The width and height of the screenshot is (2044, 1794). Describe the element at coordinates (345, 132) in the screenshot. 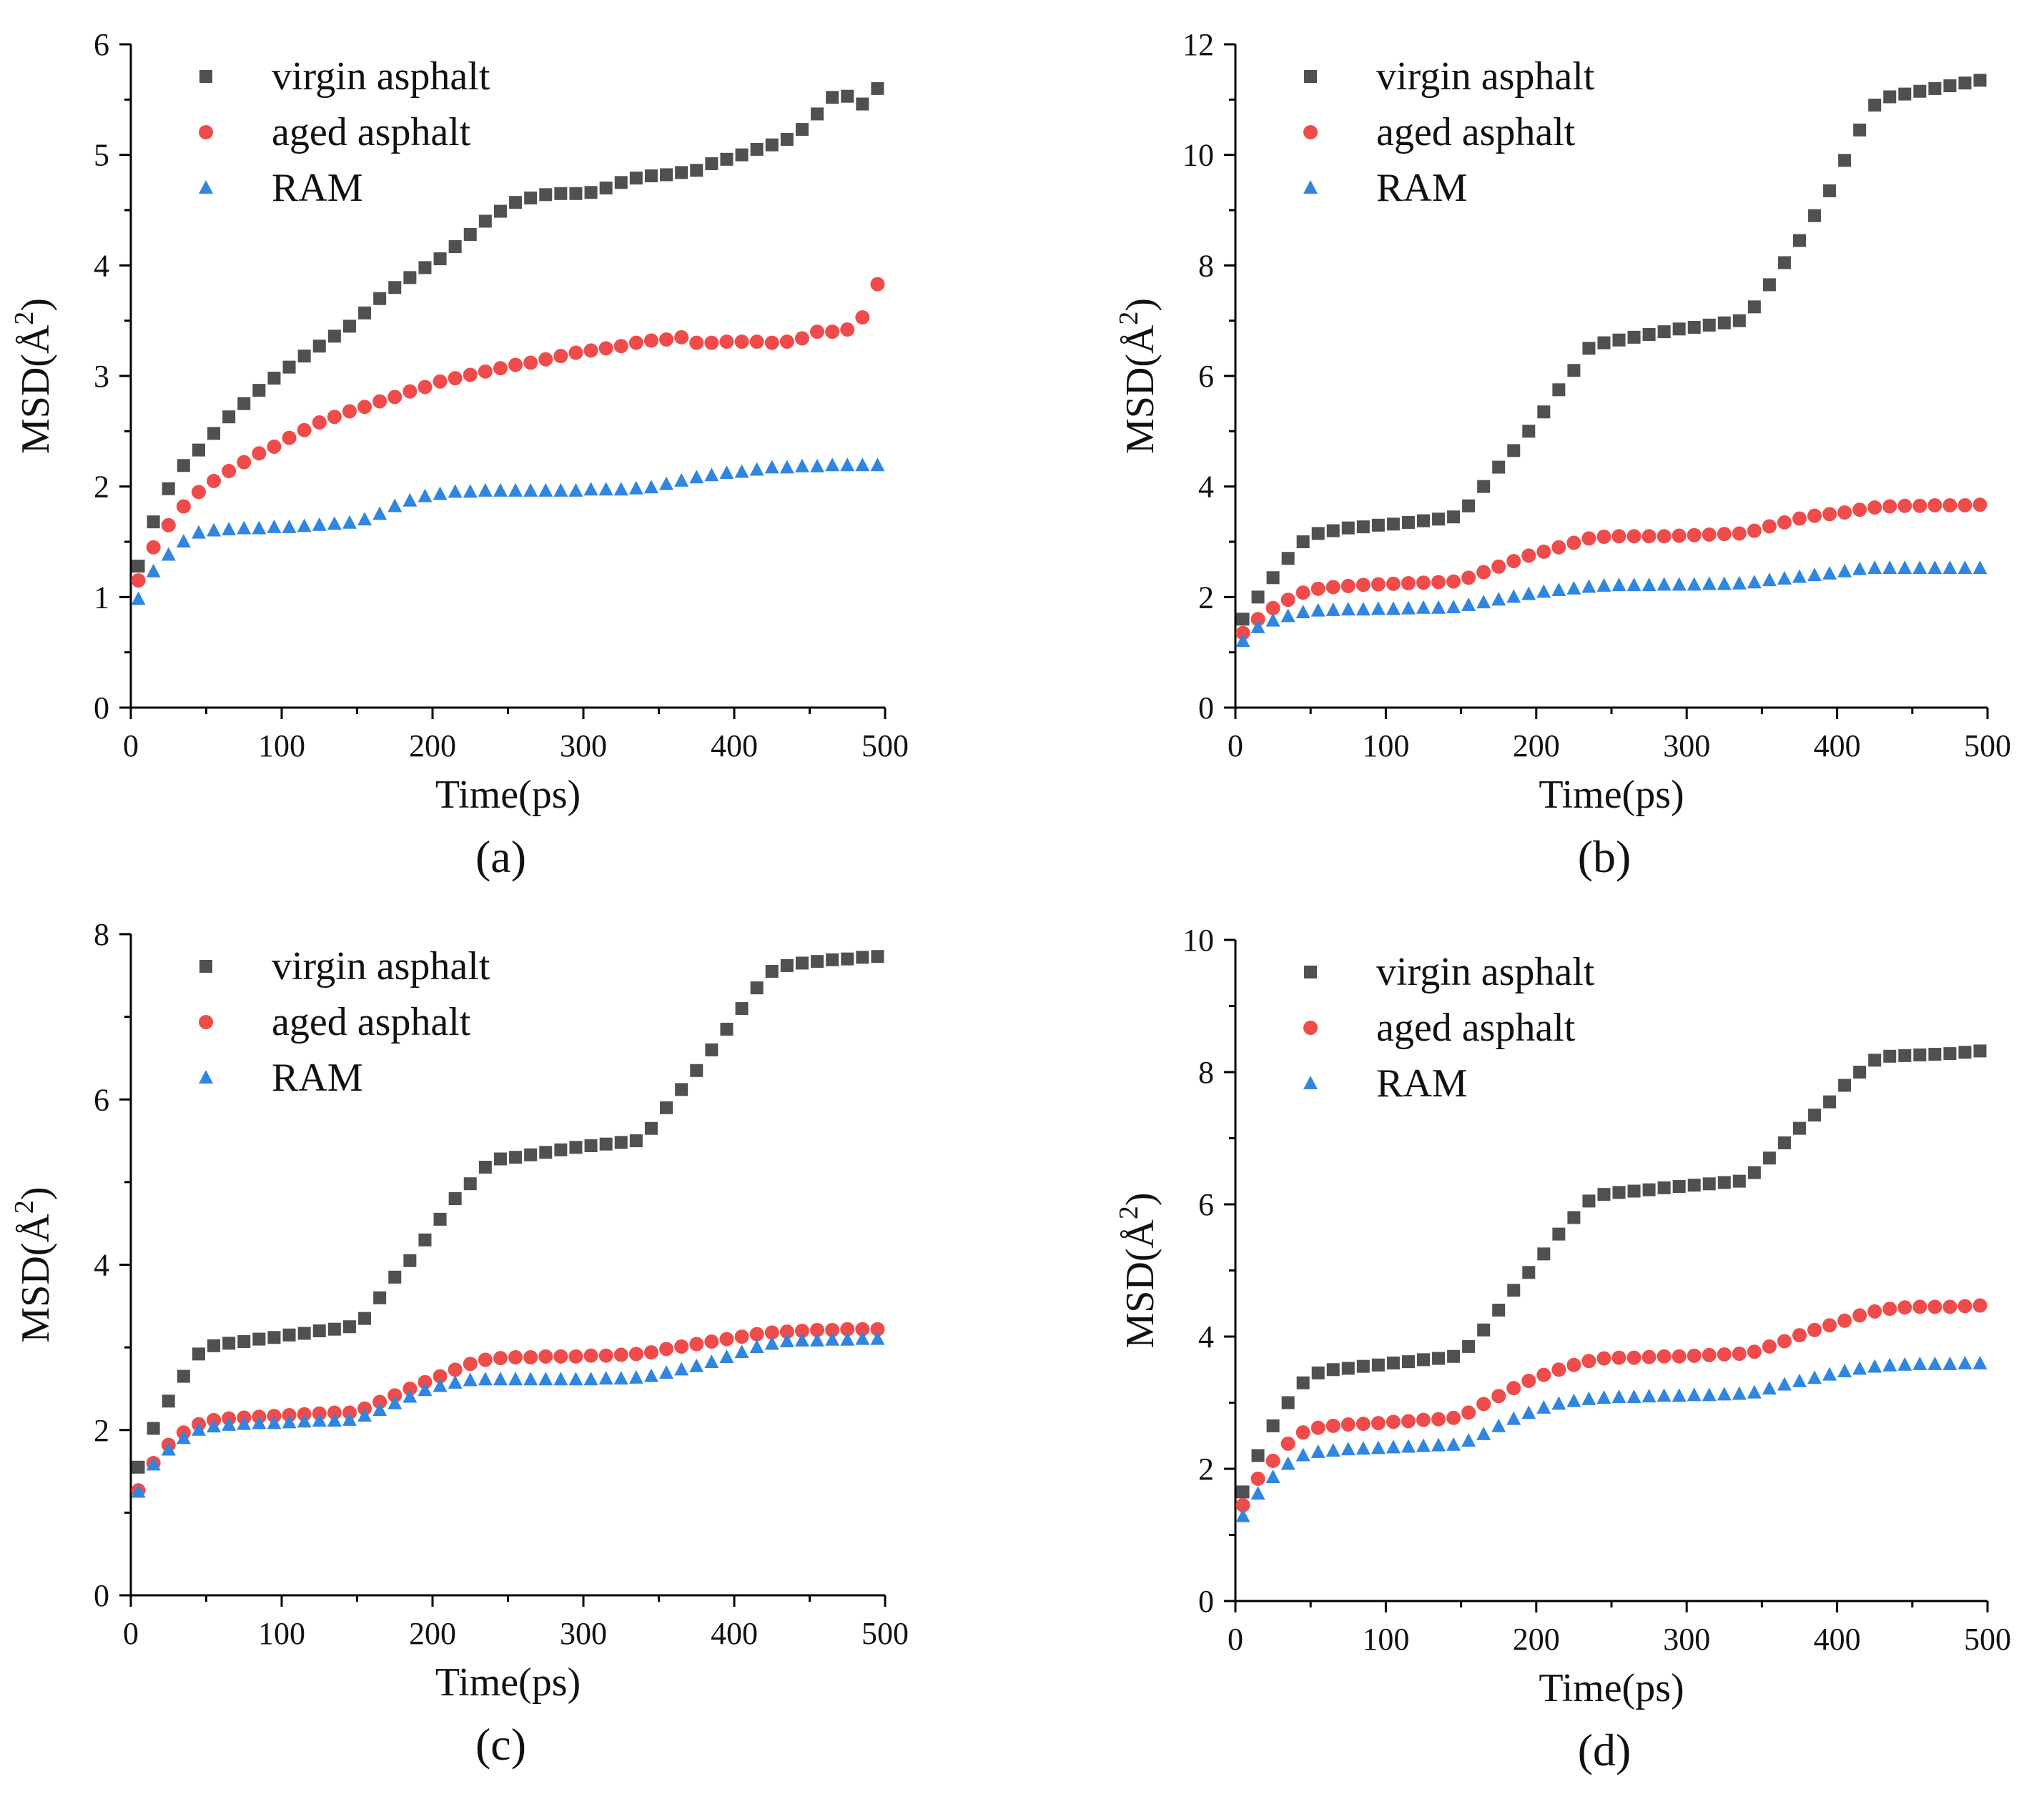

I see `legend: virgin asphalt aged asphalt RAM` at that location.